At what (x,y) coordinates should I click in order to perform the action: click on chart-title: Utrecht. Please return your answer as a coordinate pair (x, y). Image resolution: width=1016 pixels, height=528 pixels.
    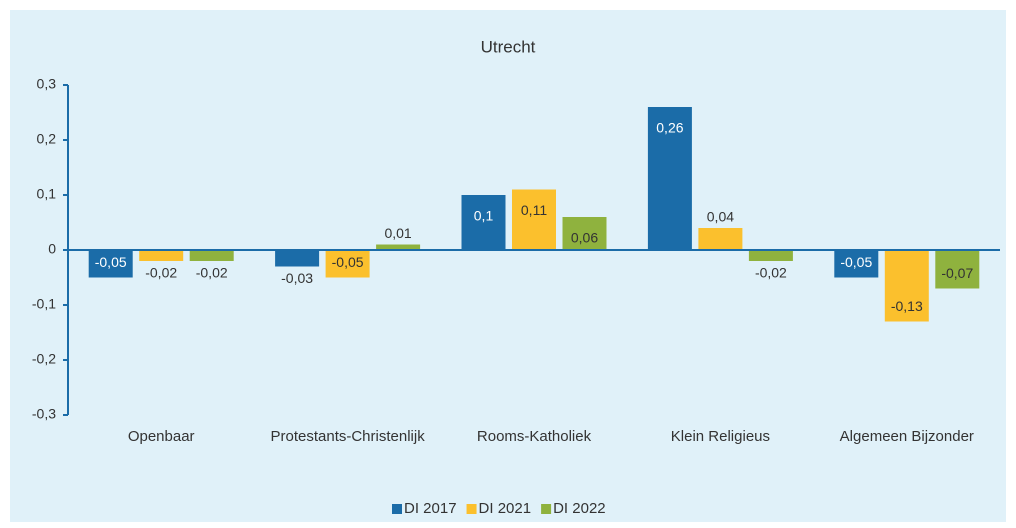
    Looking at the image, I should click on (508, 46).